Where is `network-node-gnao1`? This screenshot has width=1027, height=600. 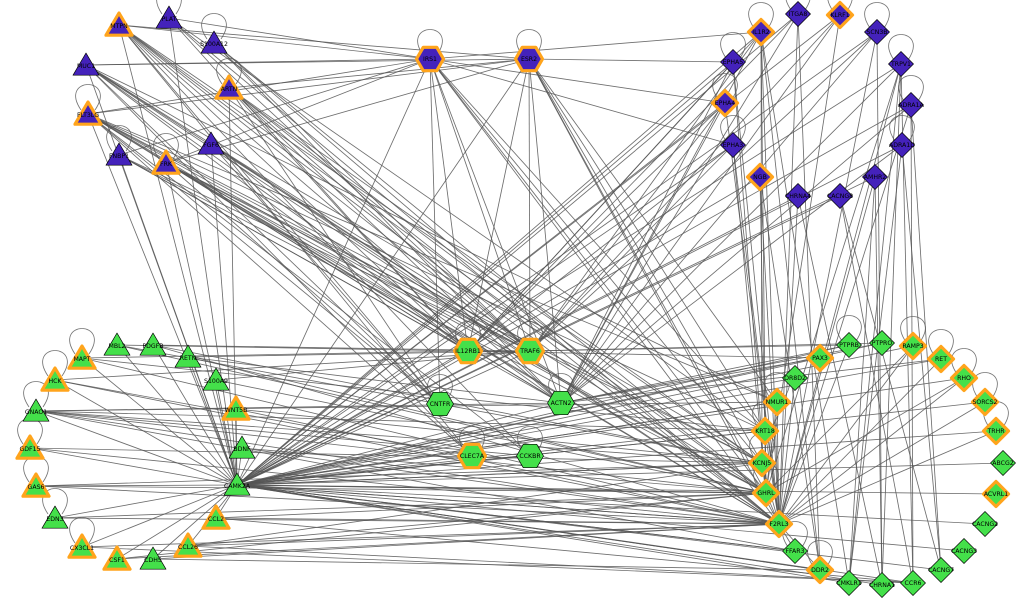 network-node-gnao1 is located at coordinates (36, 410).